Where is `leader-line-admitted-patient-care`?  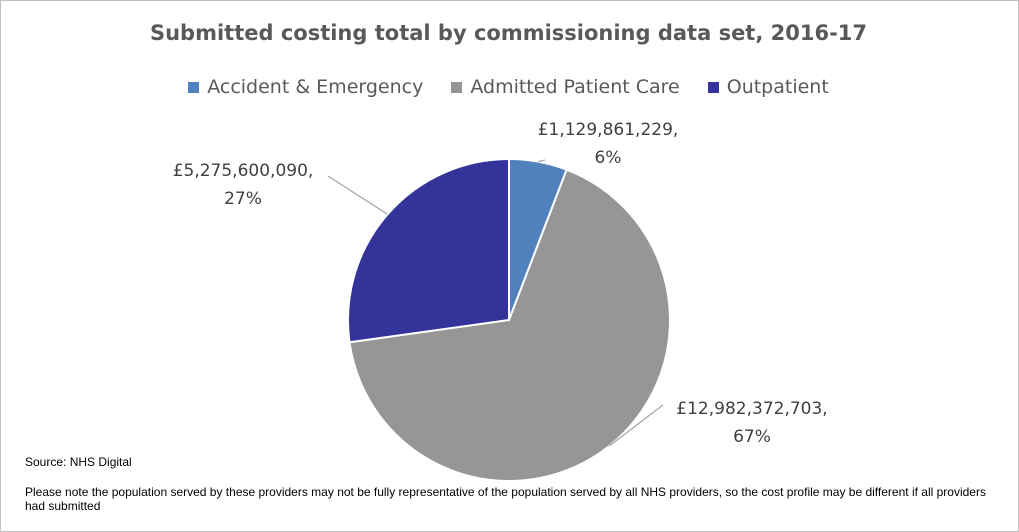 leader-line-admitted-patient-care is located at coordinates (636, 425).